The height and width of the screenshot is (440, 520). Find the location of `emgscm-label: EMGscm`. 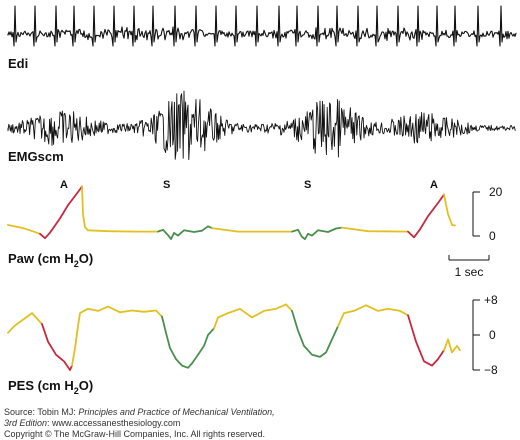

emgscm-label: EMGscm is located at coordinates (36, 156).